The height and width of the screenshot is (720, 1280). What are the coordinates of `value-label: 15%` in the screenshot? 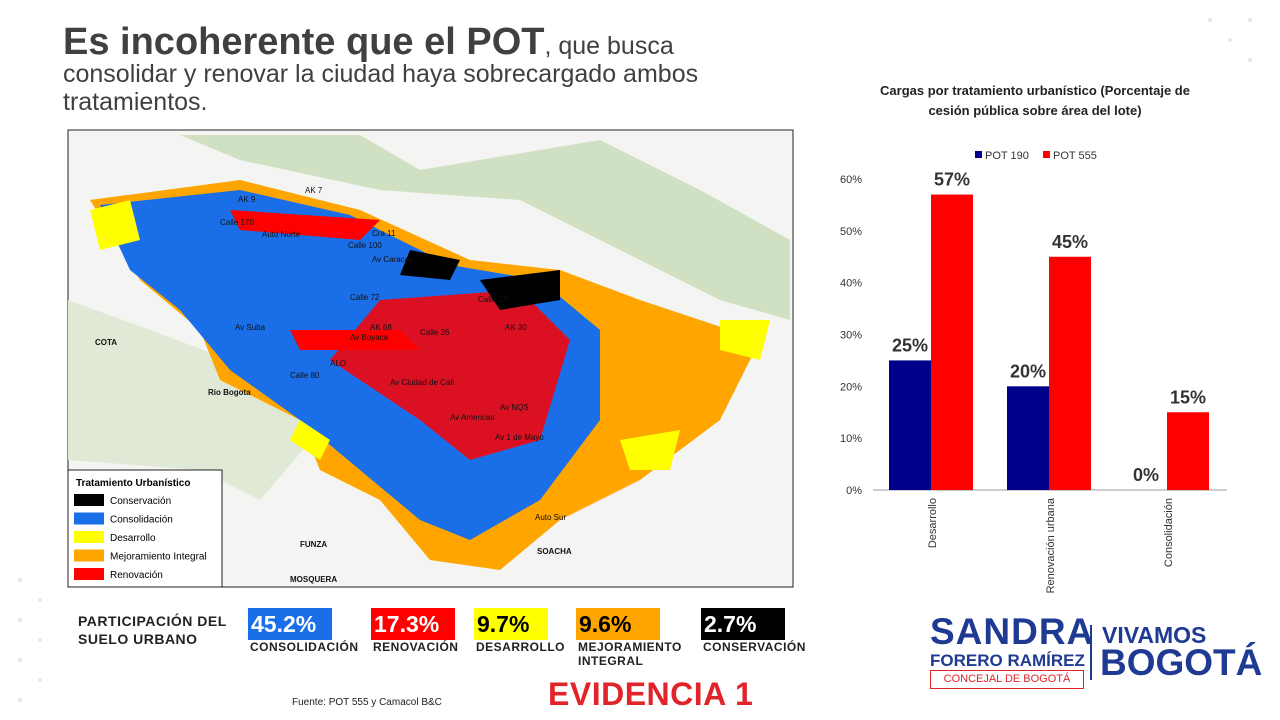 It's located at (1188, 397).